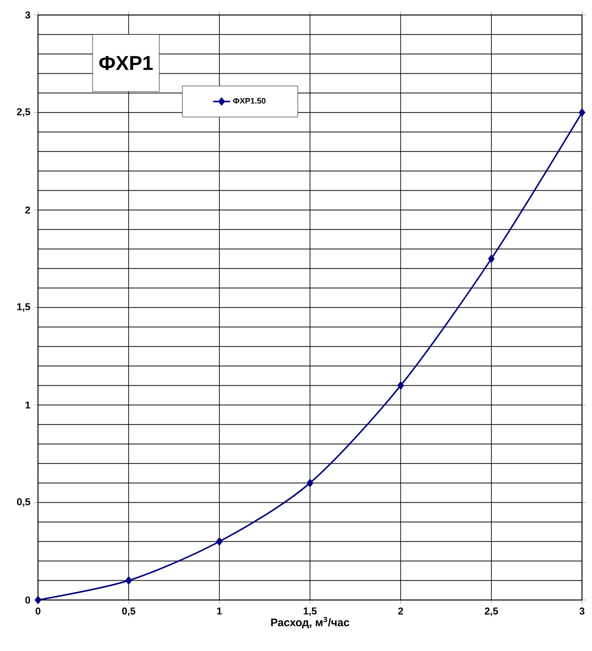  What do you see at coordinates (23, 502) in the screenshot?
I see `y-tick-label: 0,5` at bounding box center [23, 502].